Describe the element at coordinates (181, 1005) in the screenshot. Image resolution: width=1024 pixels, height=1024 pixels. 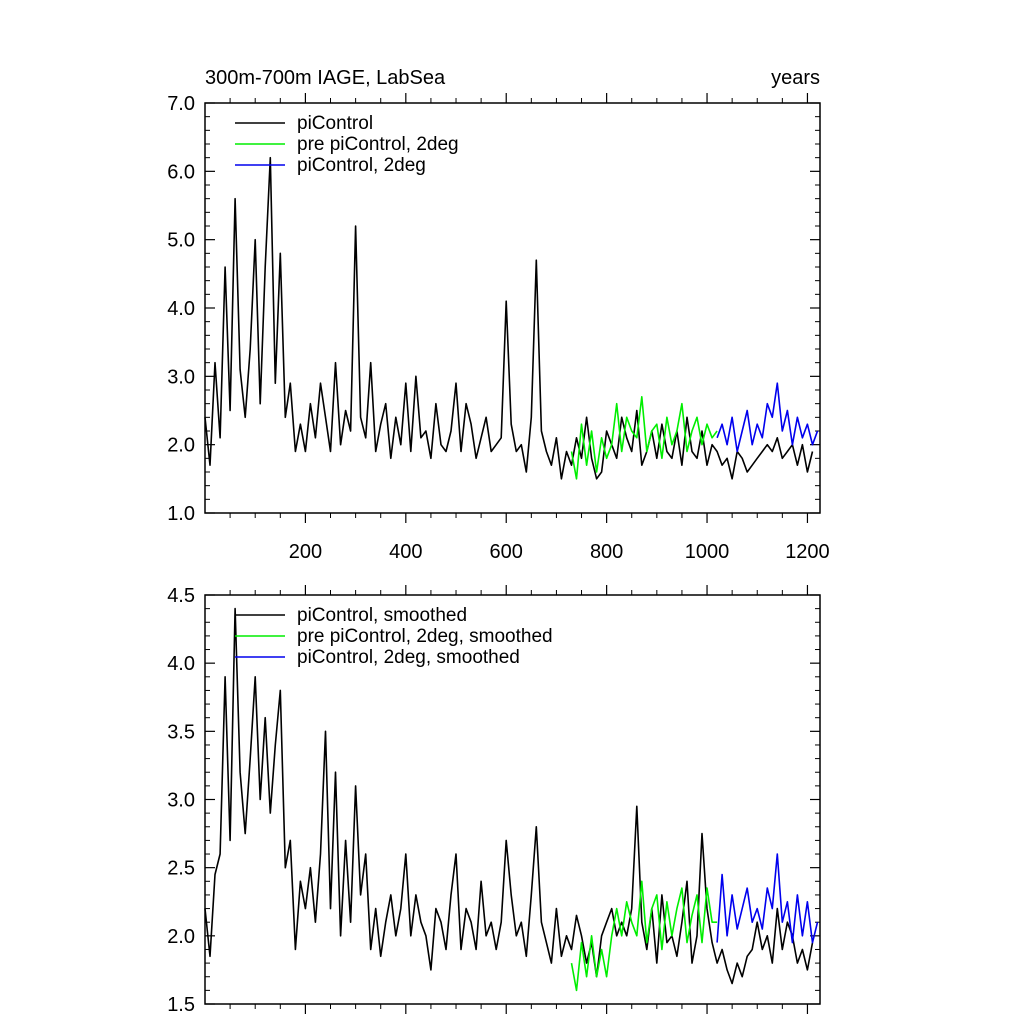
I see `y-tick-label: 1.5` at that location.